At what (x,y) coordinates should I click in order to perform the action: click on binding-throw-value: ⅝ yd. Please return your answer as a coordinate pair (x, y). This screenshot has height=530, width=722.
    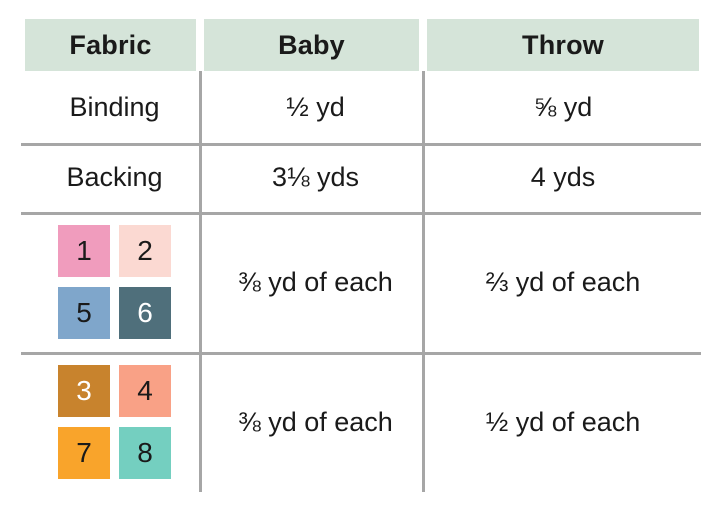
    Looking at the image, I should click on (563, 106).